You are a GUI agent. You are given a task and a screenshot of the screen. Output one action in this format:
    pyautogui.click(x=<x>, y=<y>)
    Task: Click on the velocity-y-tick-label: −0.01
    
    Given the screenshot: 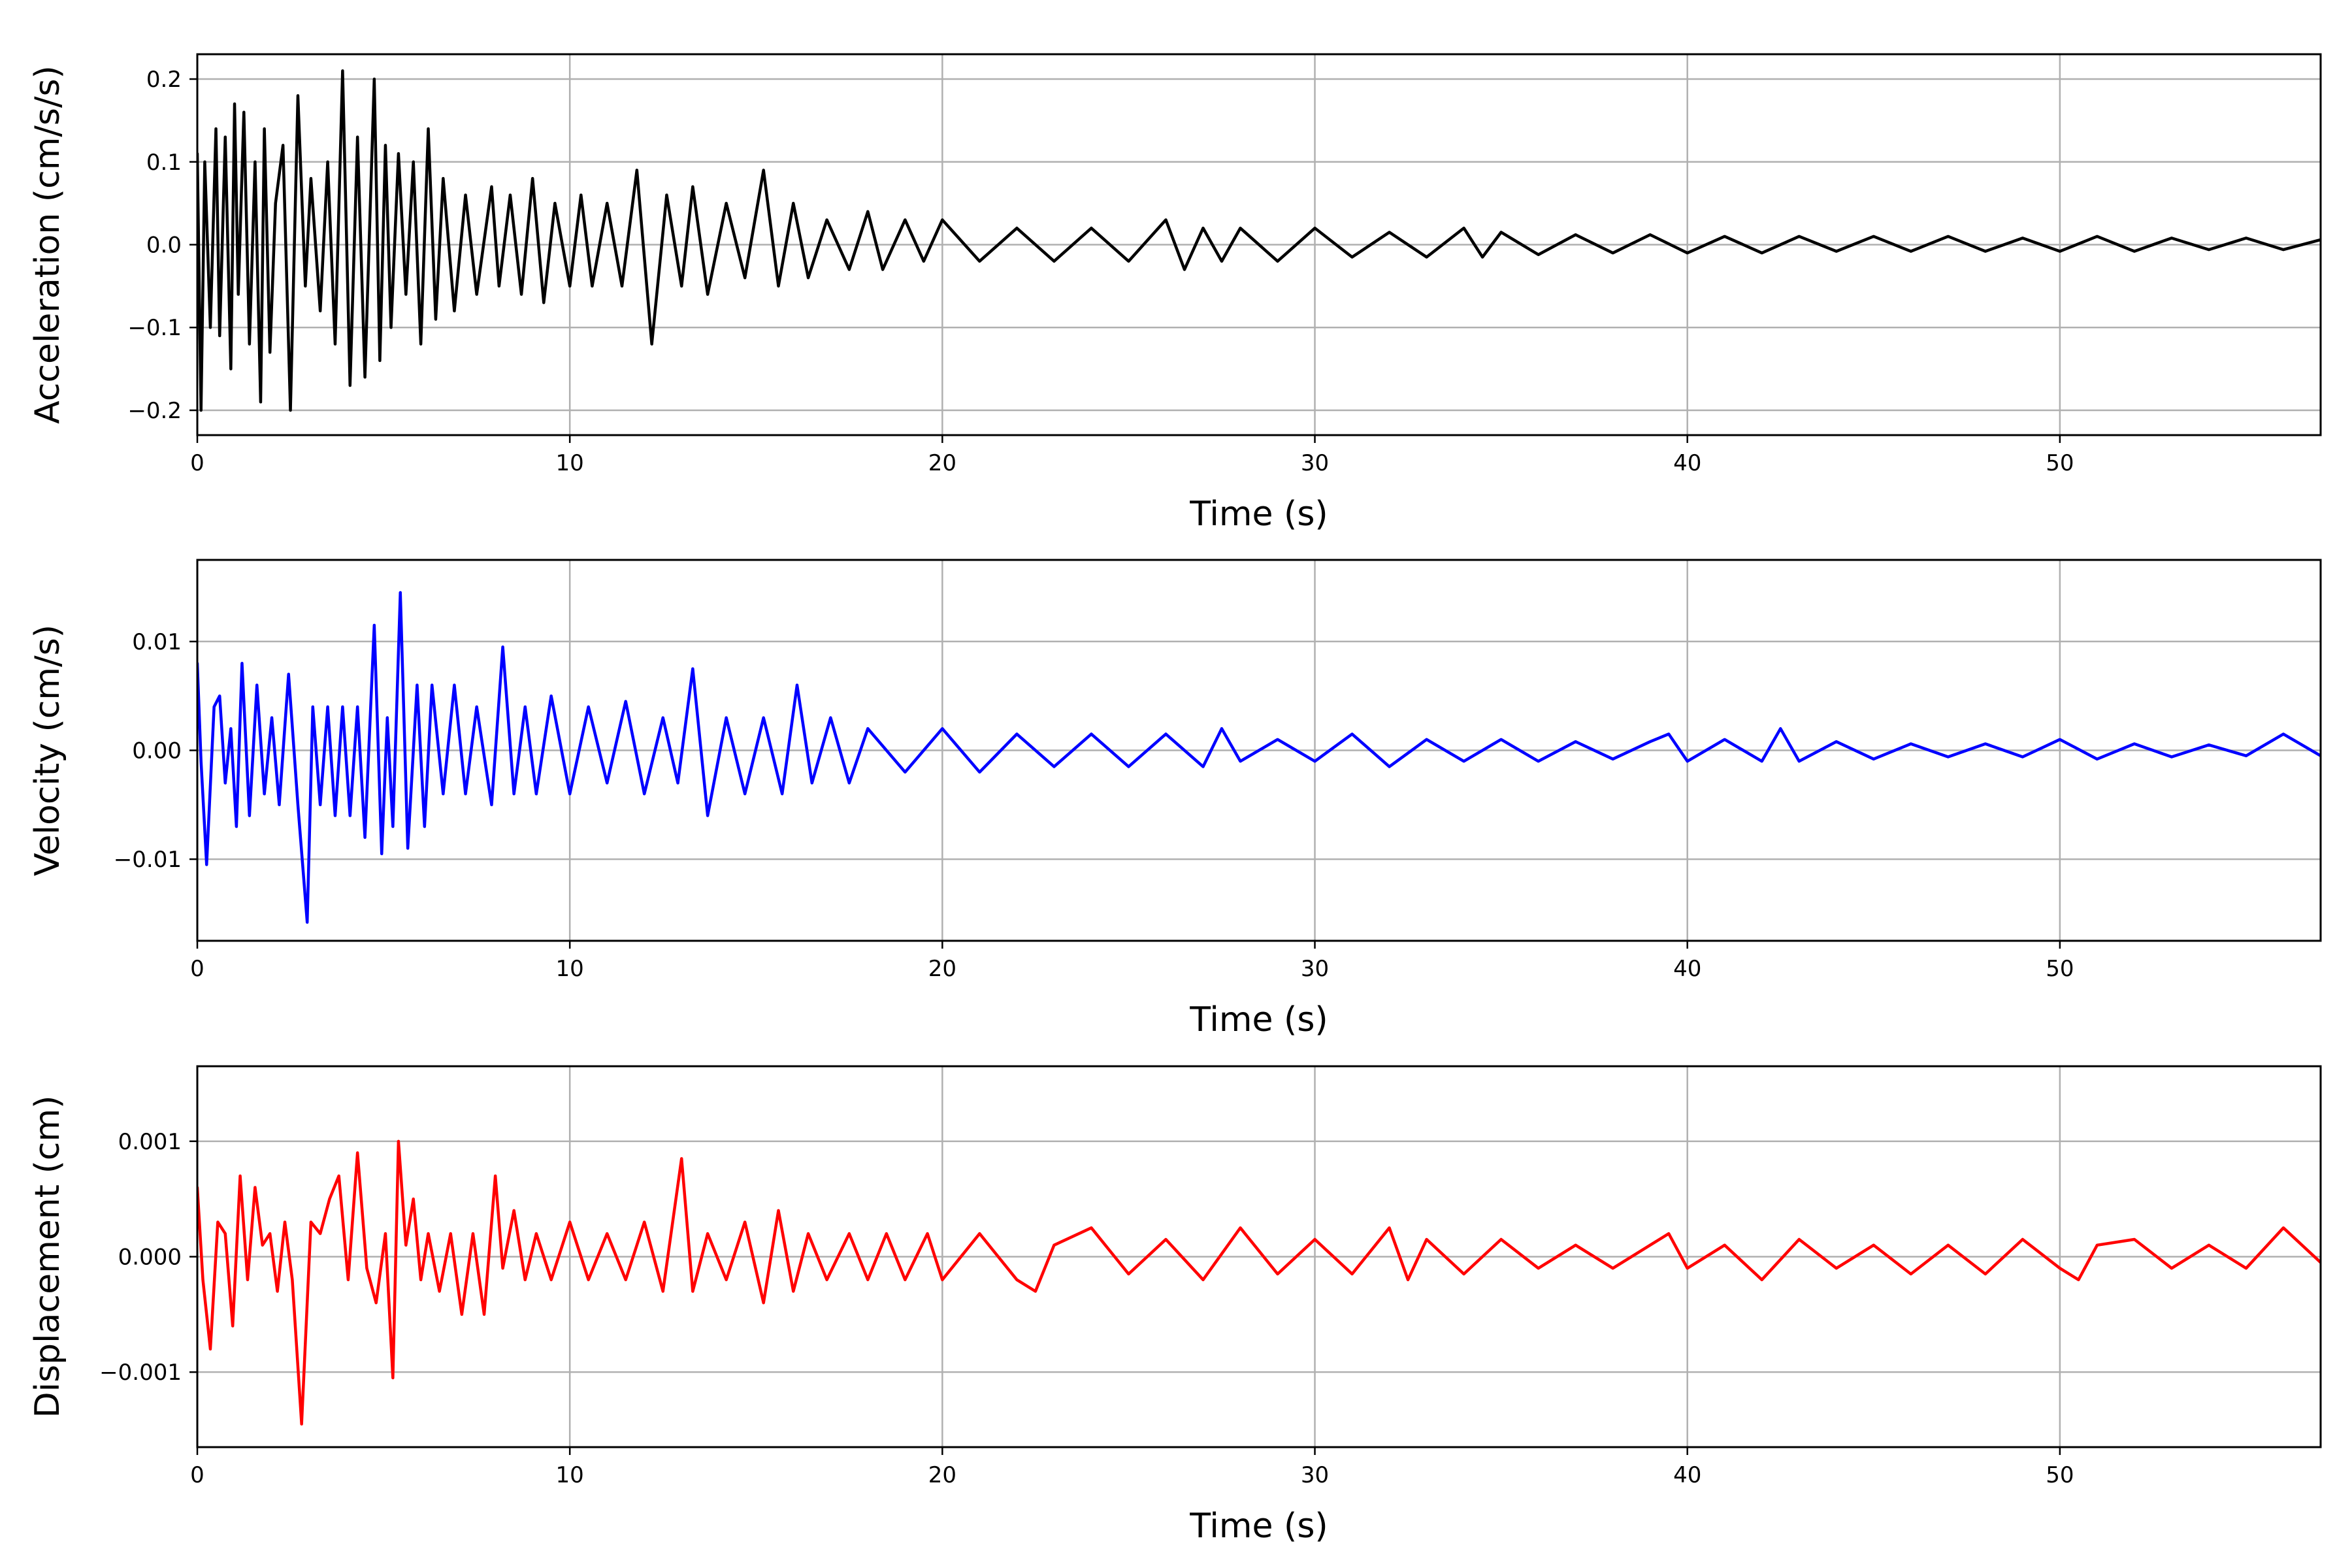 What is the action you would take?
    pyautogui.click(x=148, y=860)
    